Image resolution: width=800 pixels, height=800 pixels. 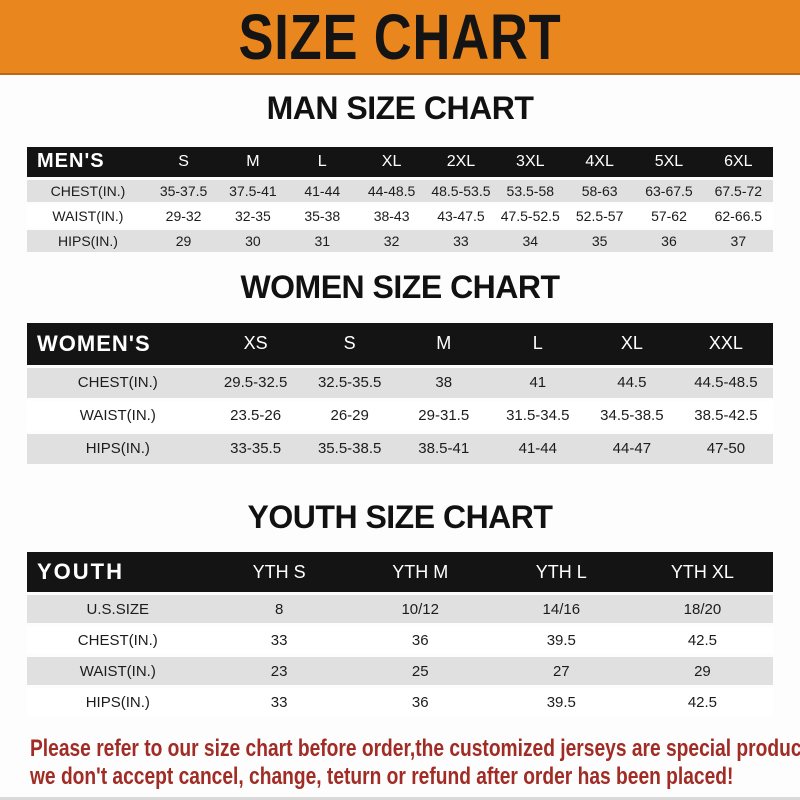 What do you see at coordinates (599, 215) in the screenshot?
I see `size-value-cell: 52.5-57` at bounding box center [599, 215].